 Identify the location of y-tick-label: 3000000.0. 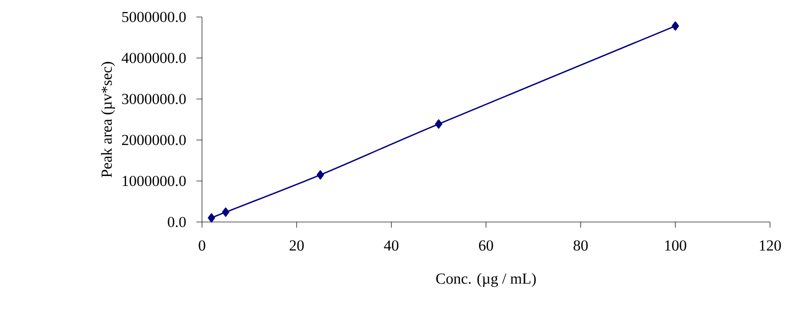
(154, 99).